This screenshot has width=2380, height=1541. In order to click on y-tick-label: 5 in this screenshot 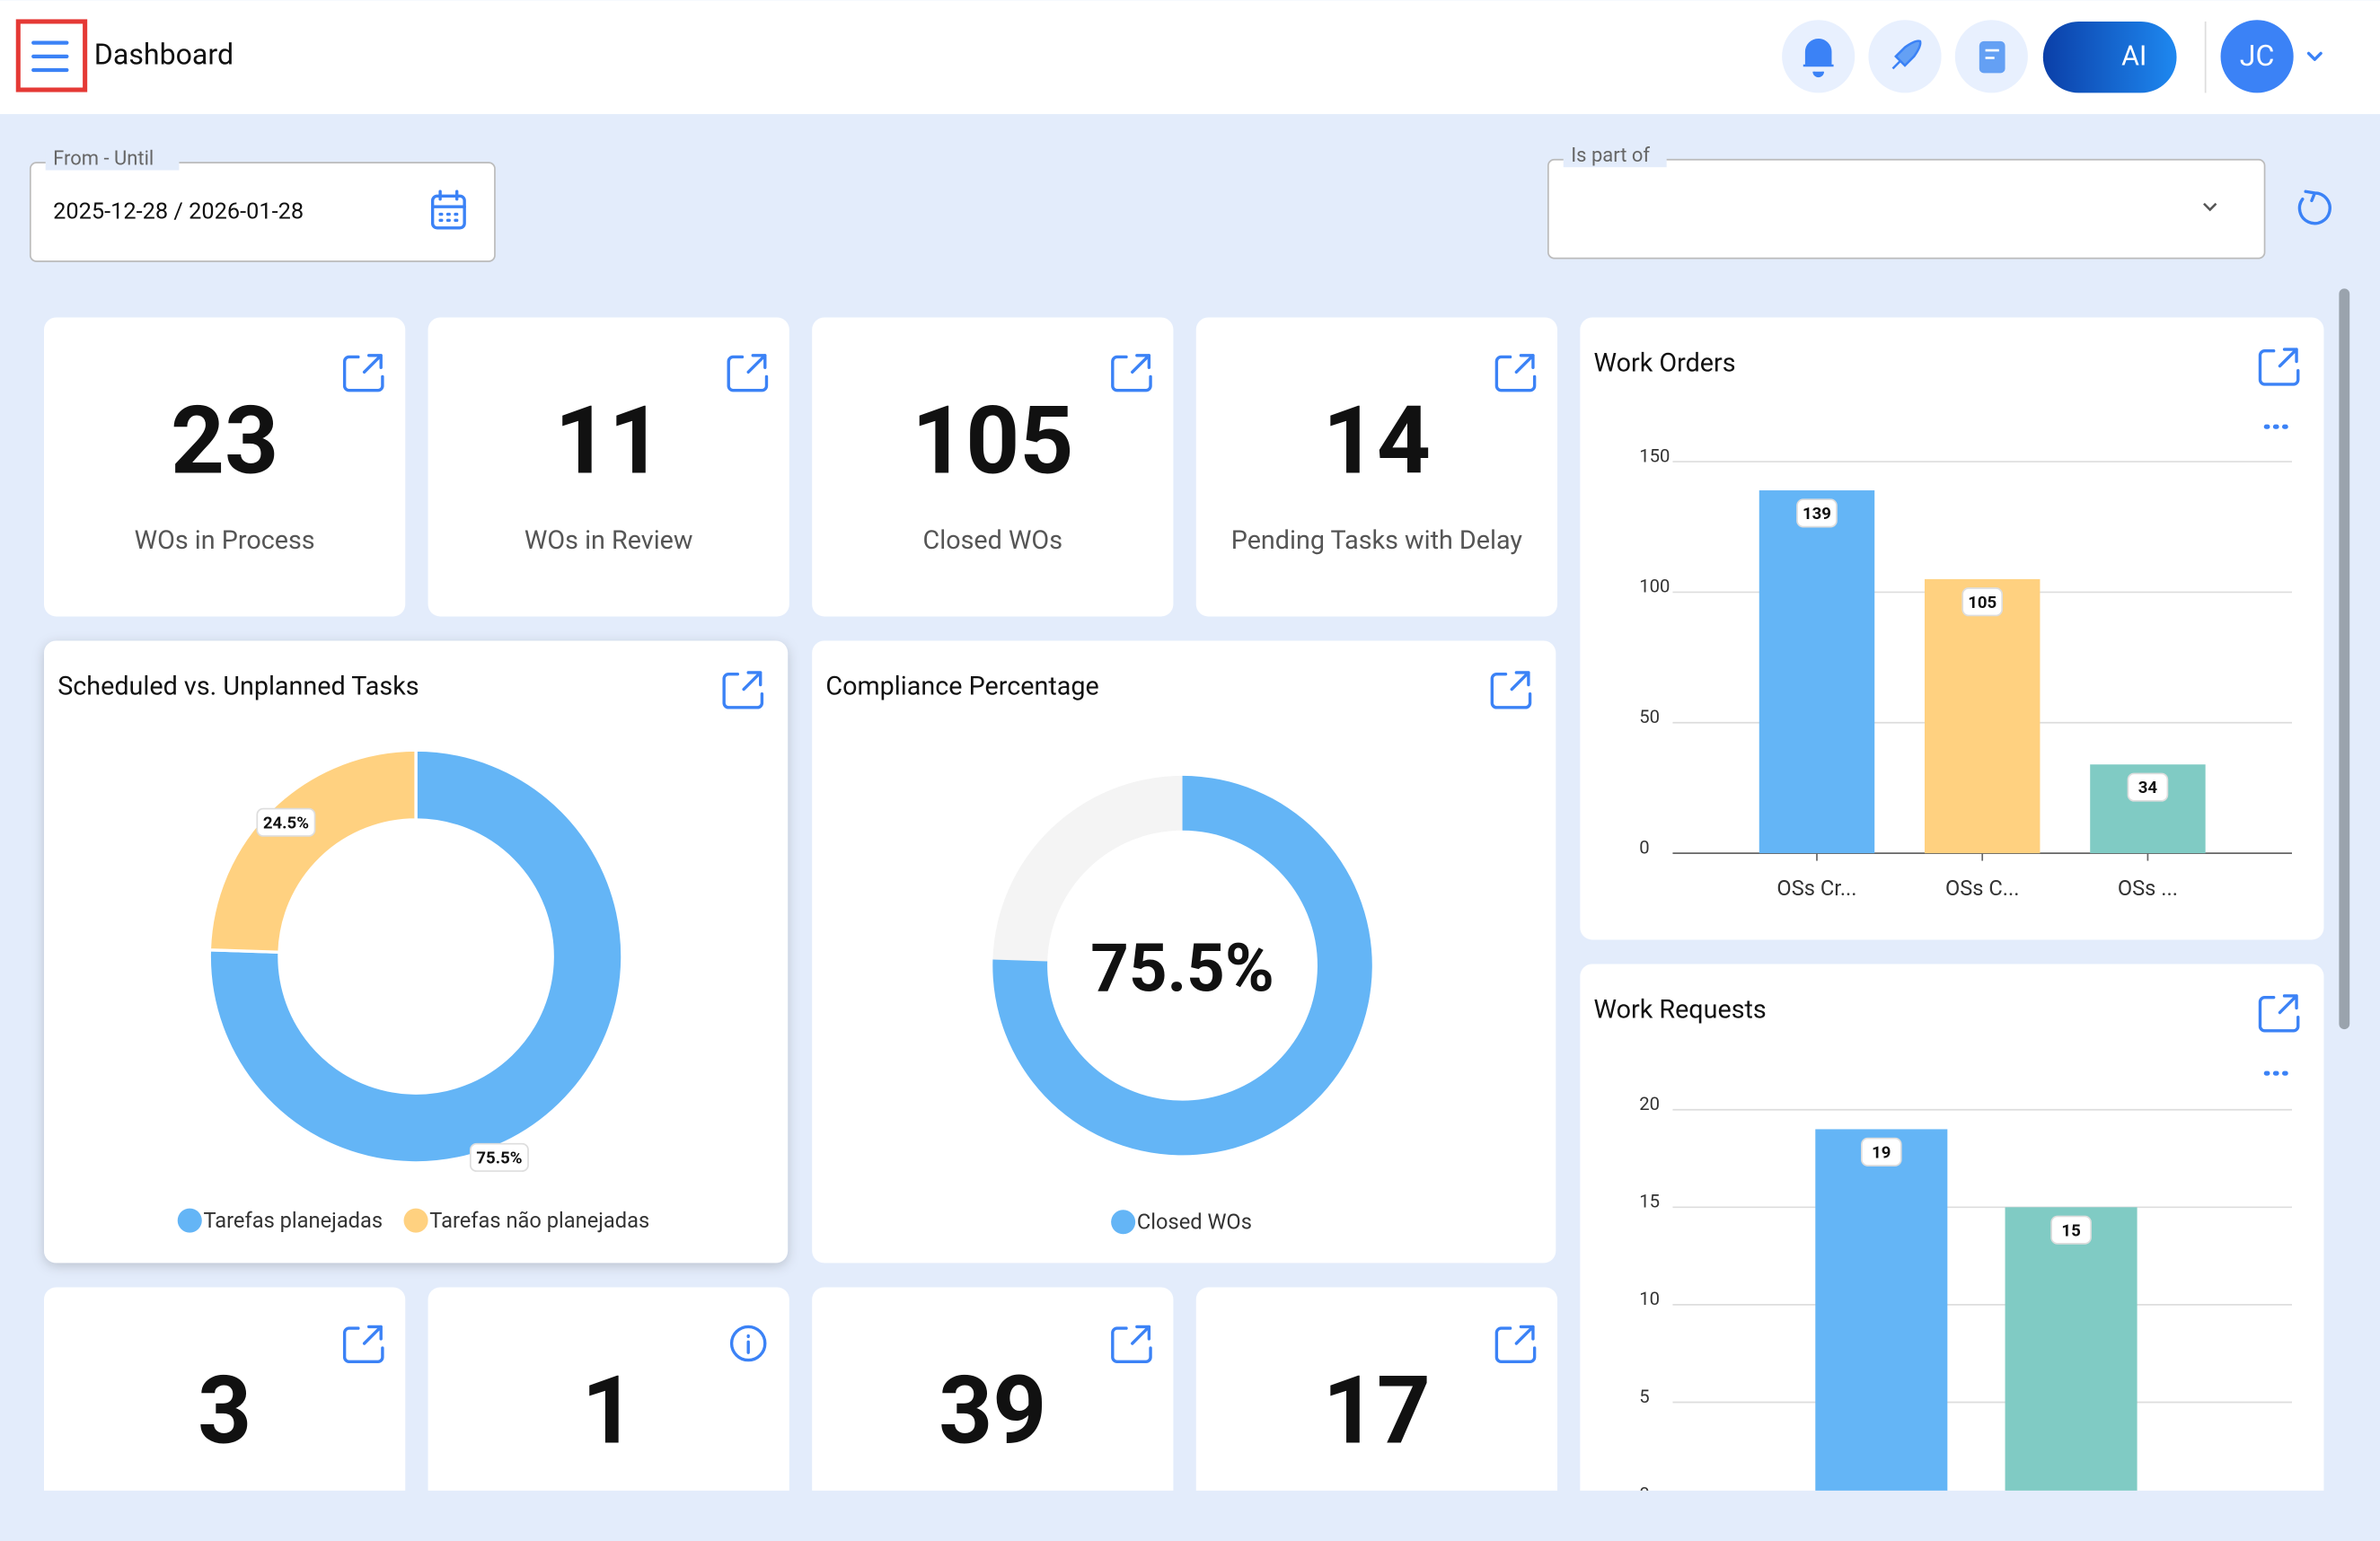, I will do `click(1644, 1397)`.